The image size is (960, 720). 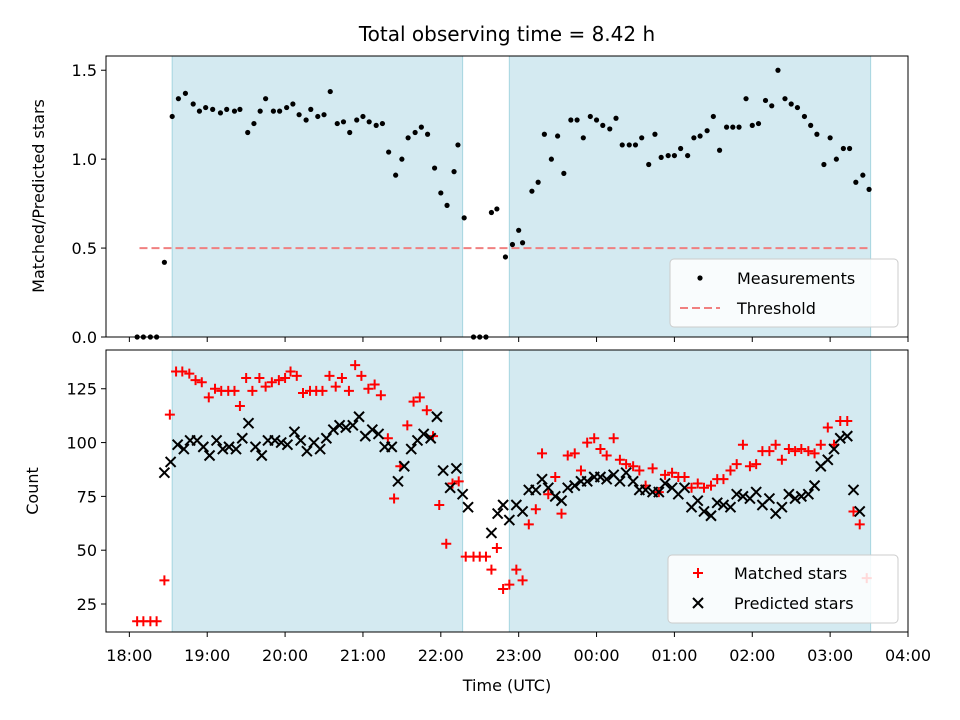 I want to click on legend-threshold-label: Threshold, so click(x=776, y=308).